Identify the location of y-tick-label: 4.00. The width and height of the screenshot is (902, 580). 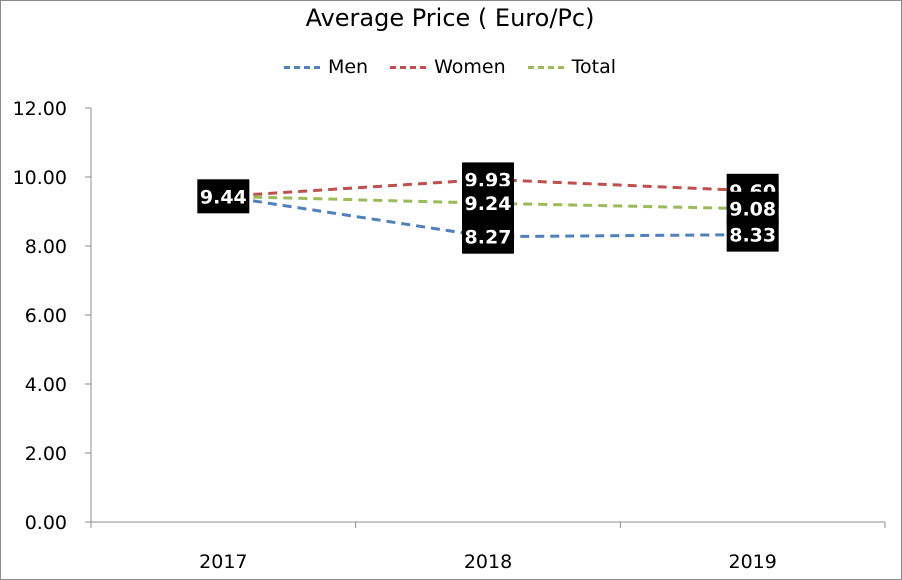
(46, 385).